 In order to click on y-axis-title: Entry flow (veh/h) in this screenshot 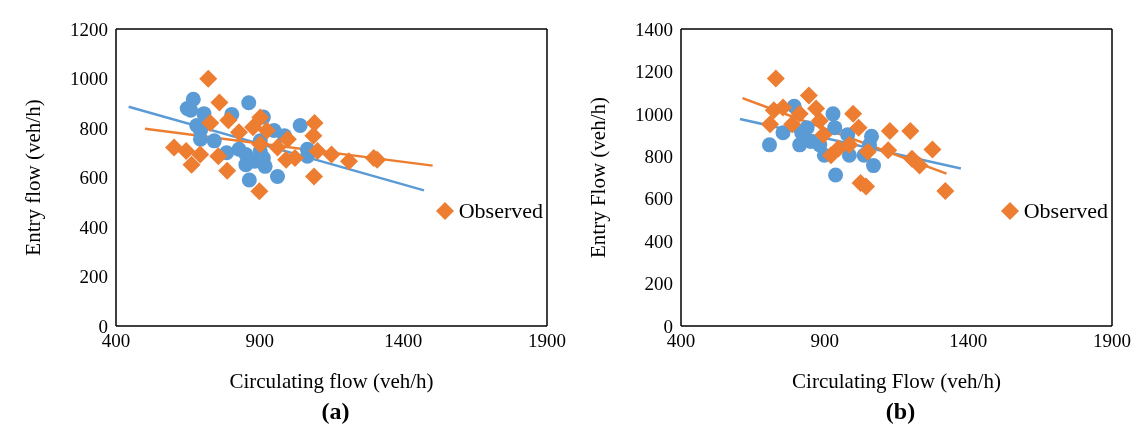, I will do `click(33, 177)`.